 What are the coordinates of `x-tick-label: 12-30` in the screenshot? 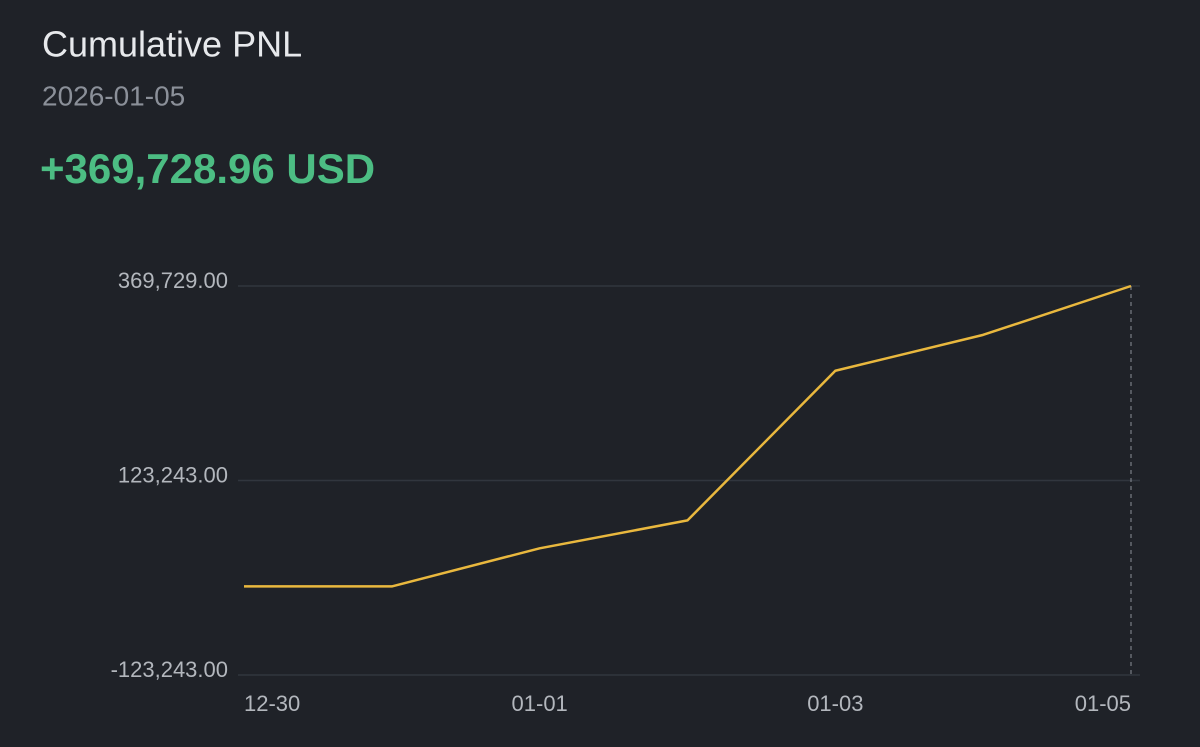 It's located at (272, 703).